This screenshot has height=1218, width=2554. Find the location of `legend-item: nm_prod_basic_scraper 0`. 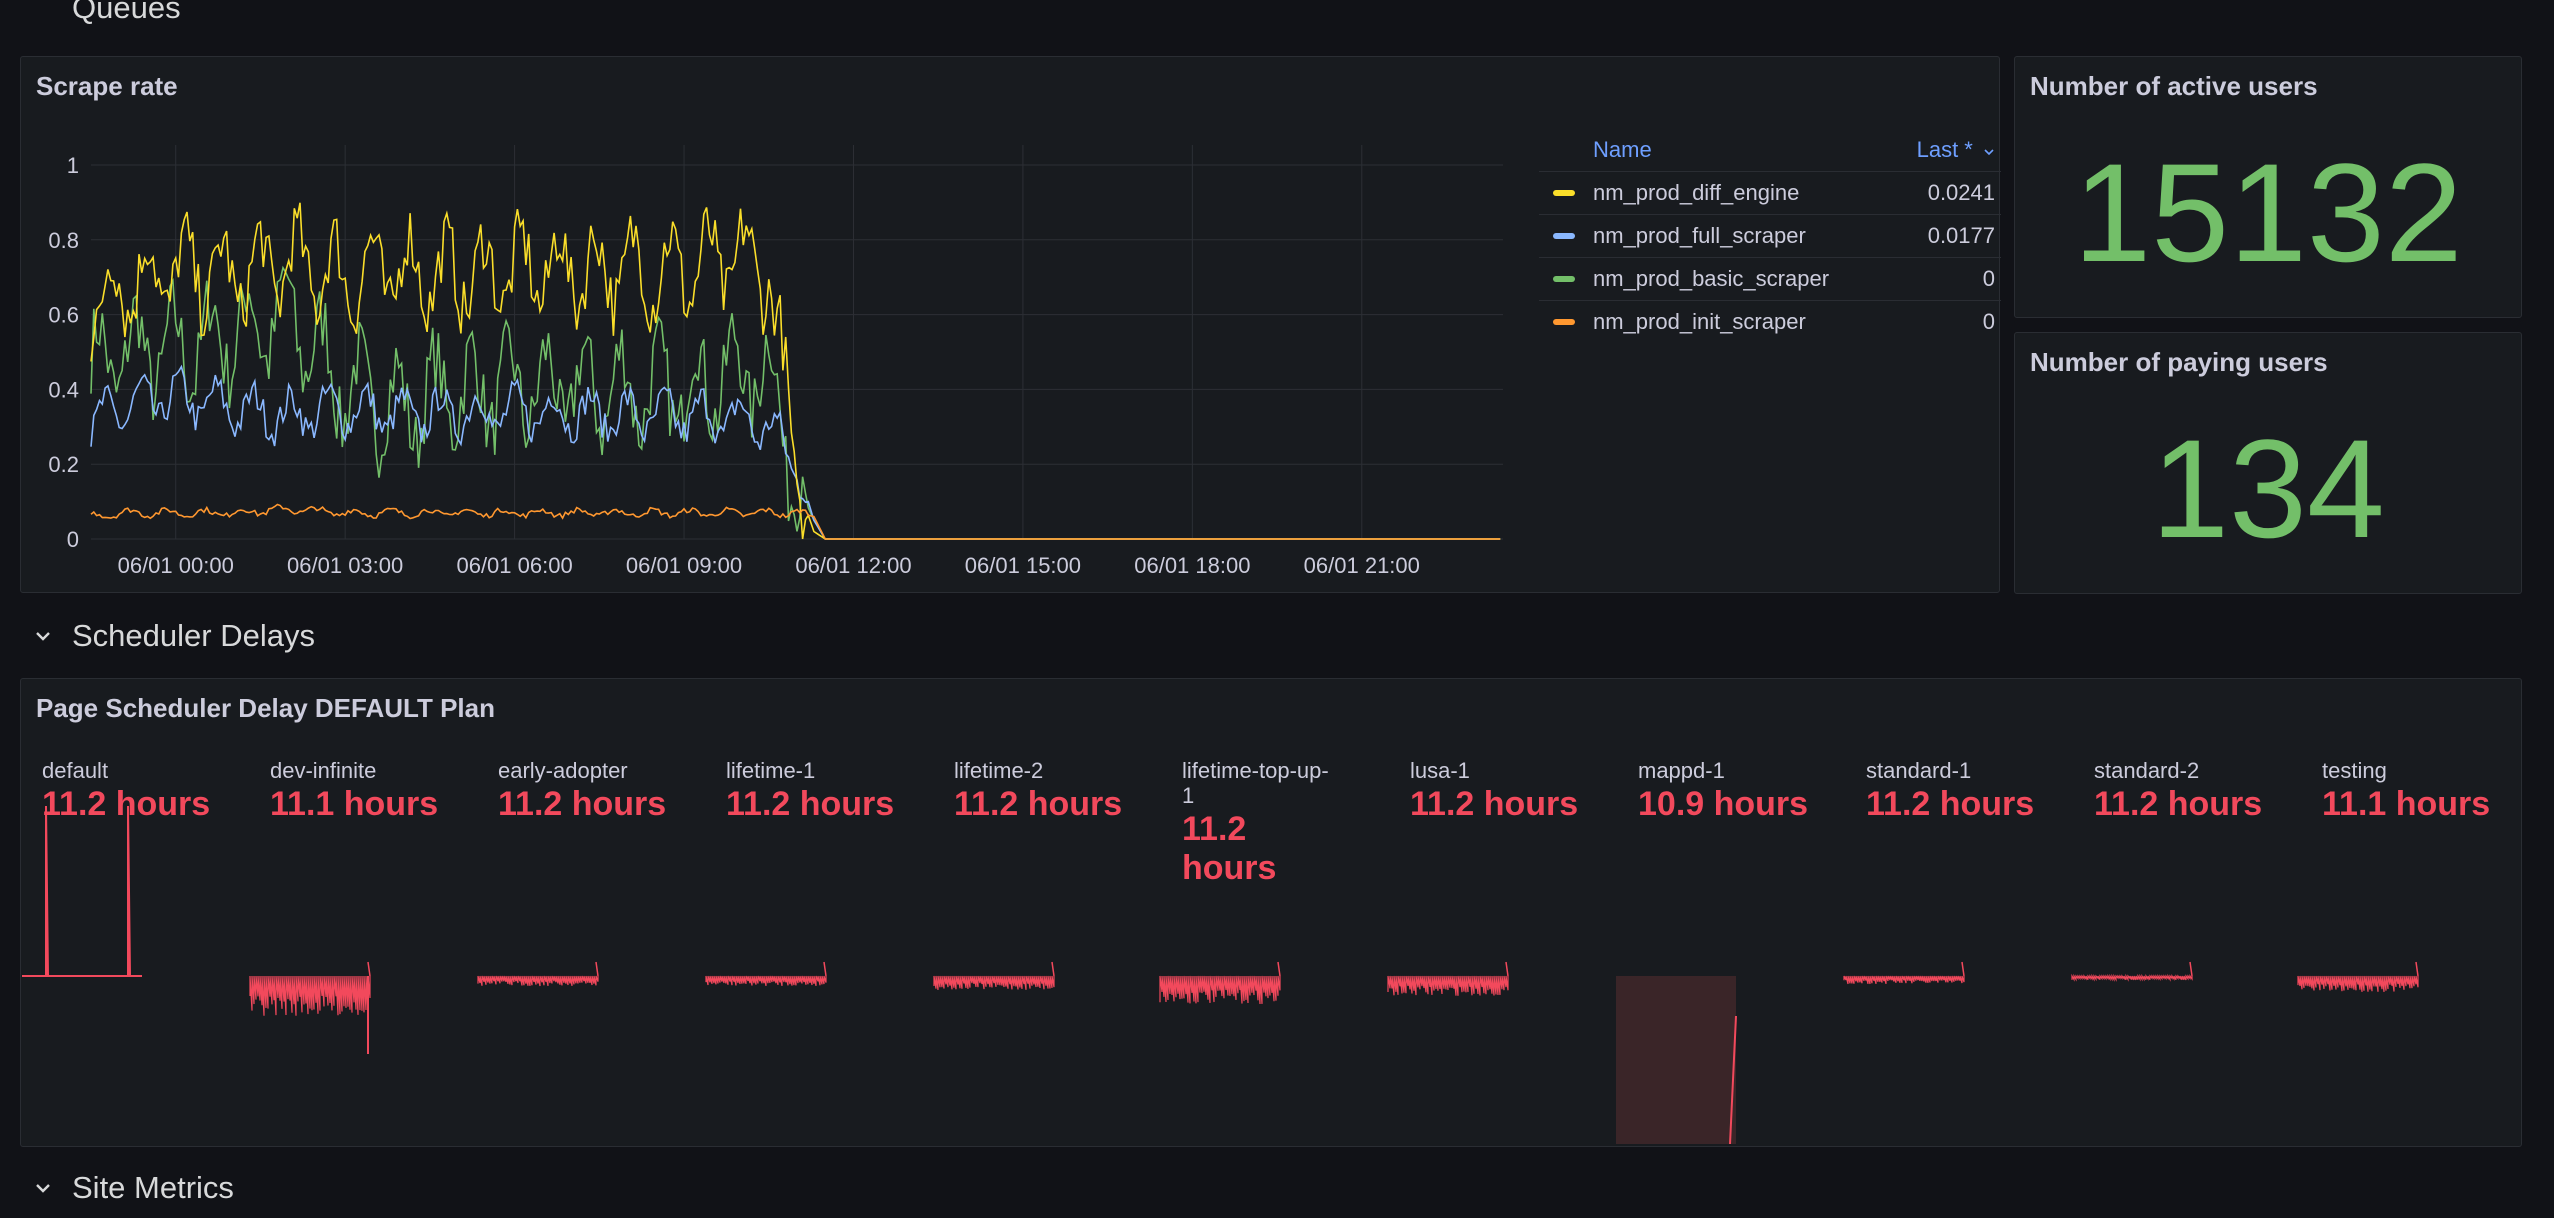

legend-item: nm_prod_basic_scraper 0 is located at coordinates (1770, 278).